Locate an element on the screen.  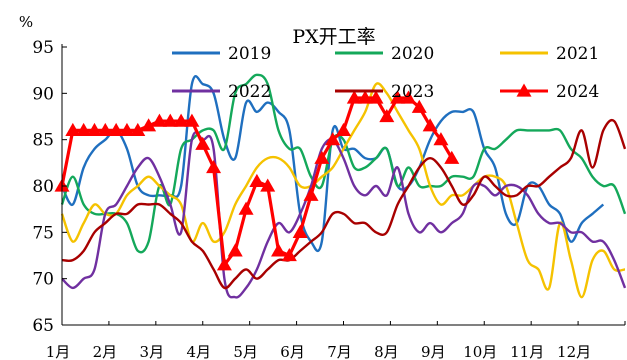
legend-label-2022: 2022 is located at coordinates (249, 92).